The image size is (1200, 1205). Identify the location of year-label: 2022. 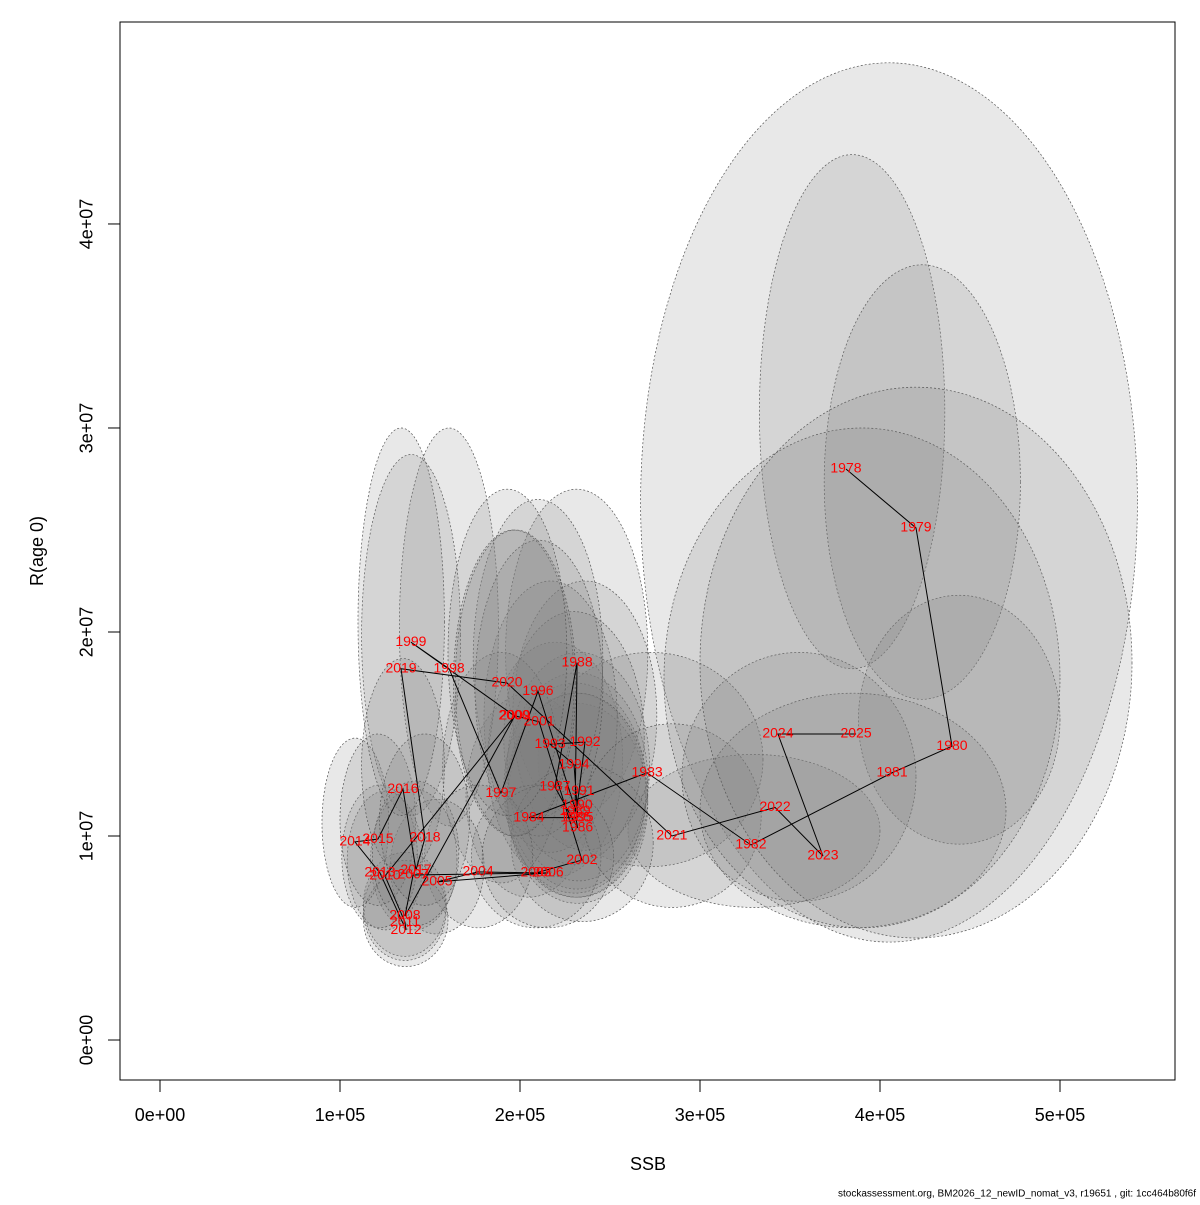
(774, 806).